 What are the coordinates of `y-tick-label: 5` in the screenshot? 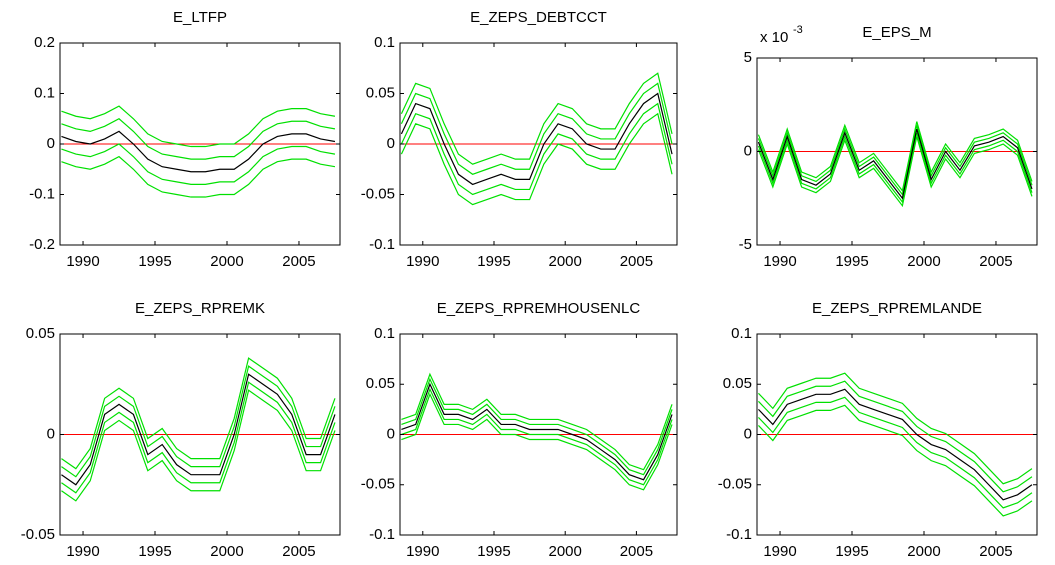 It's located at (748, 57).